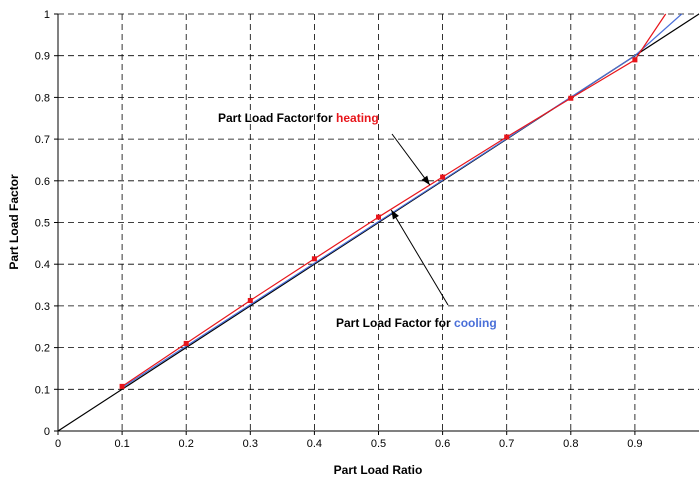 Image resolution: width=700 pixels, height=482 pixels. What do you see at coordinates (411, 159) in the screenshot?
I see `heating-annotation-arrow` at bounding box center [411, 159].